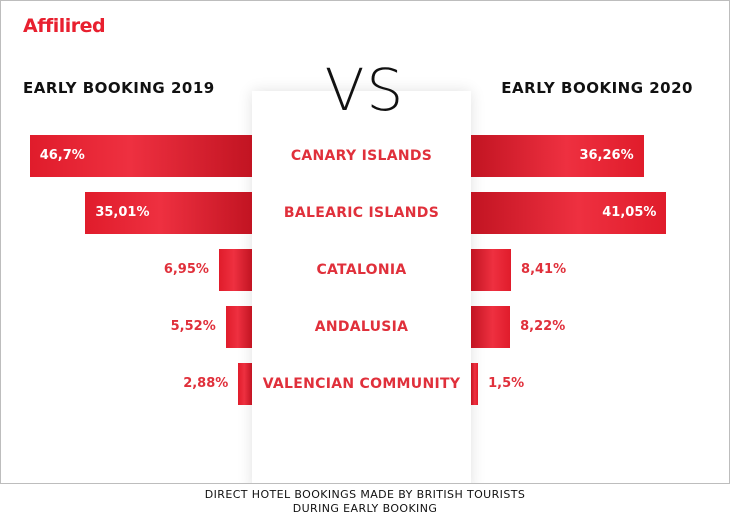  I want to click on value-label-2019: 5,52%, so click(193, 326).